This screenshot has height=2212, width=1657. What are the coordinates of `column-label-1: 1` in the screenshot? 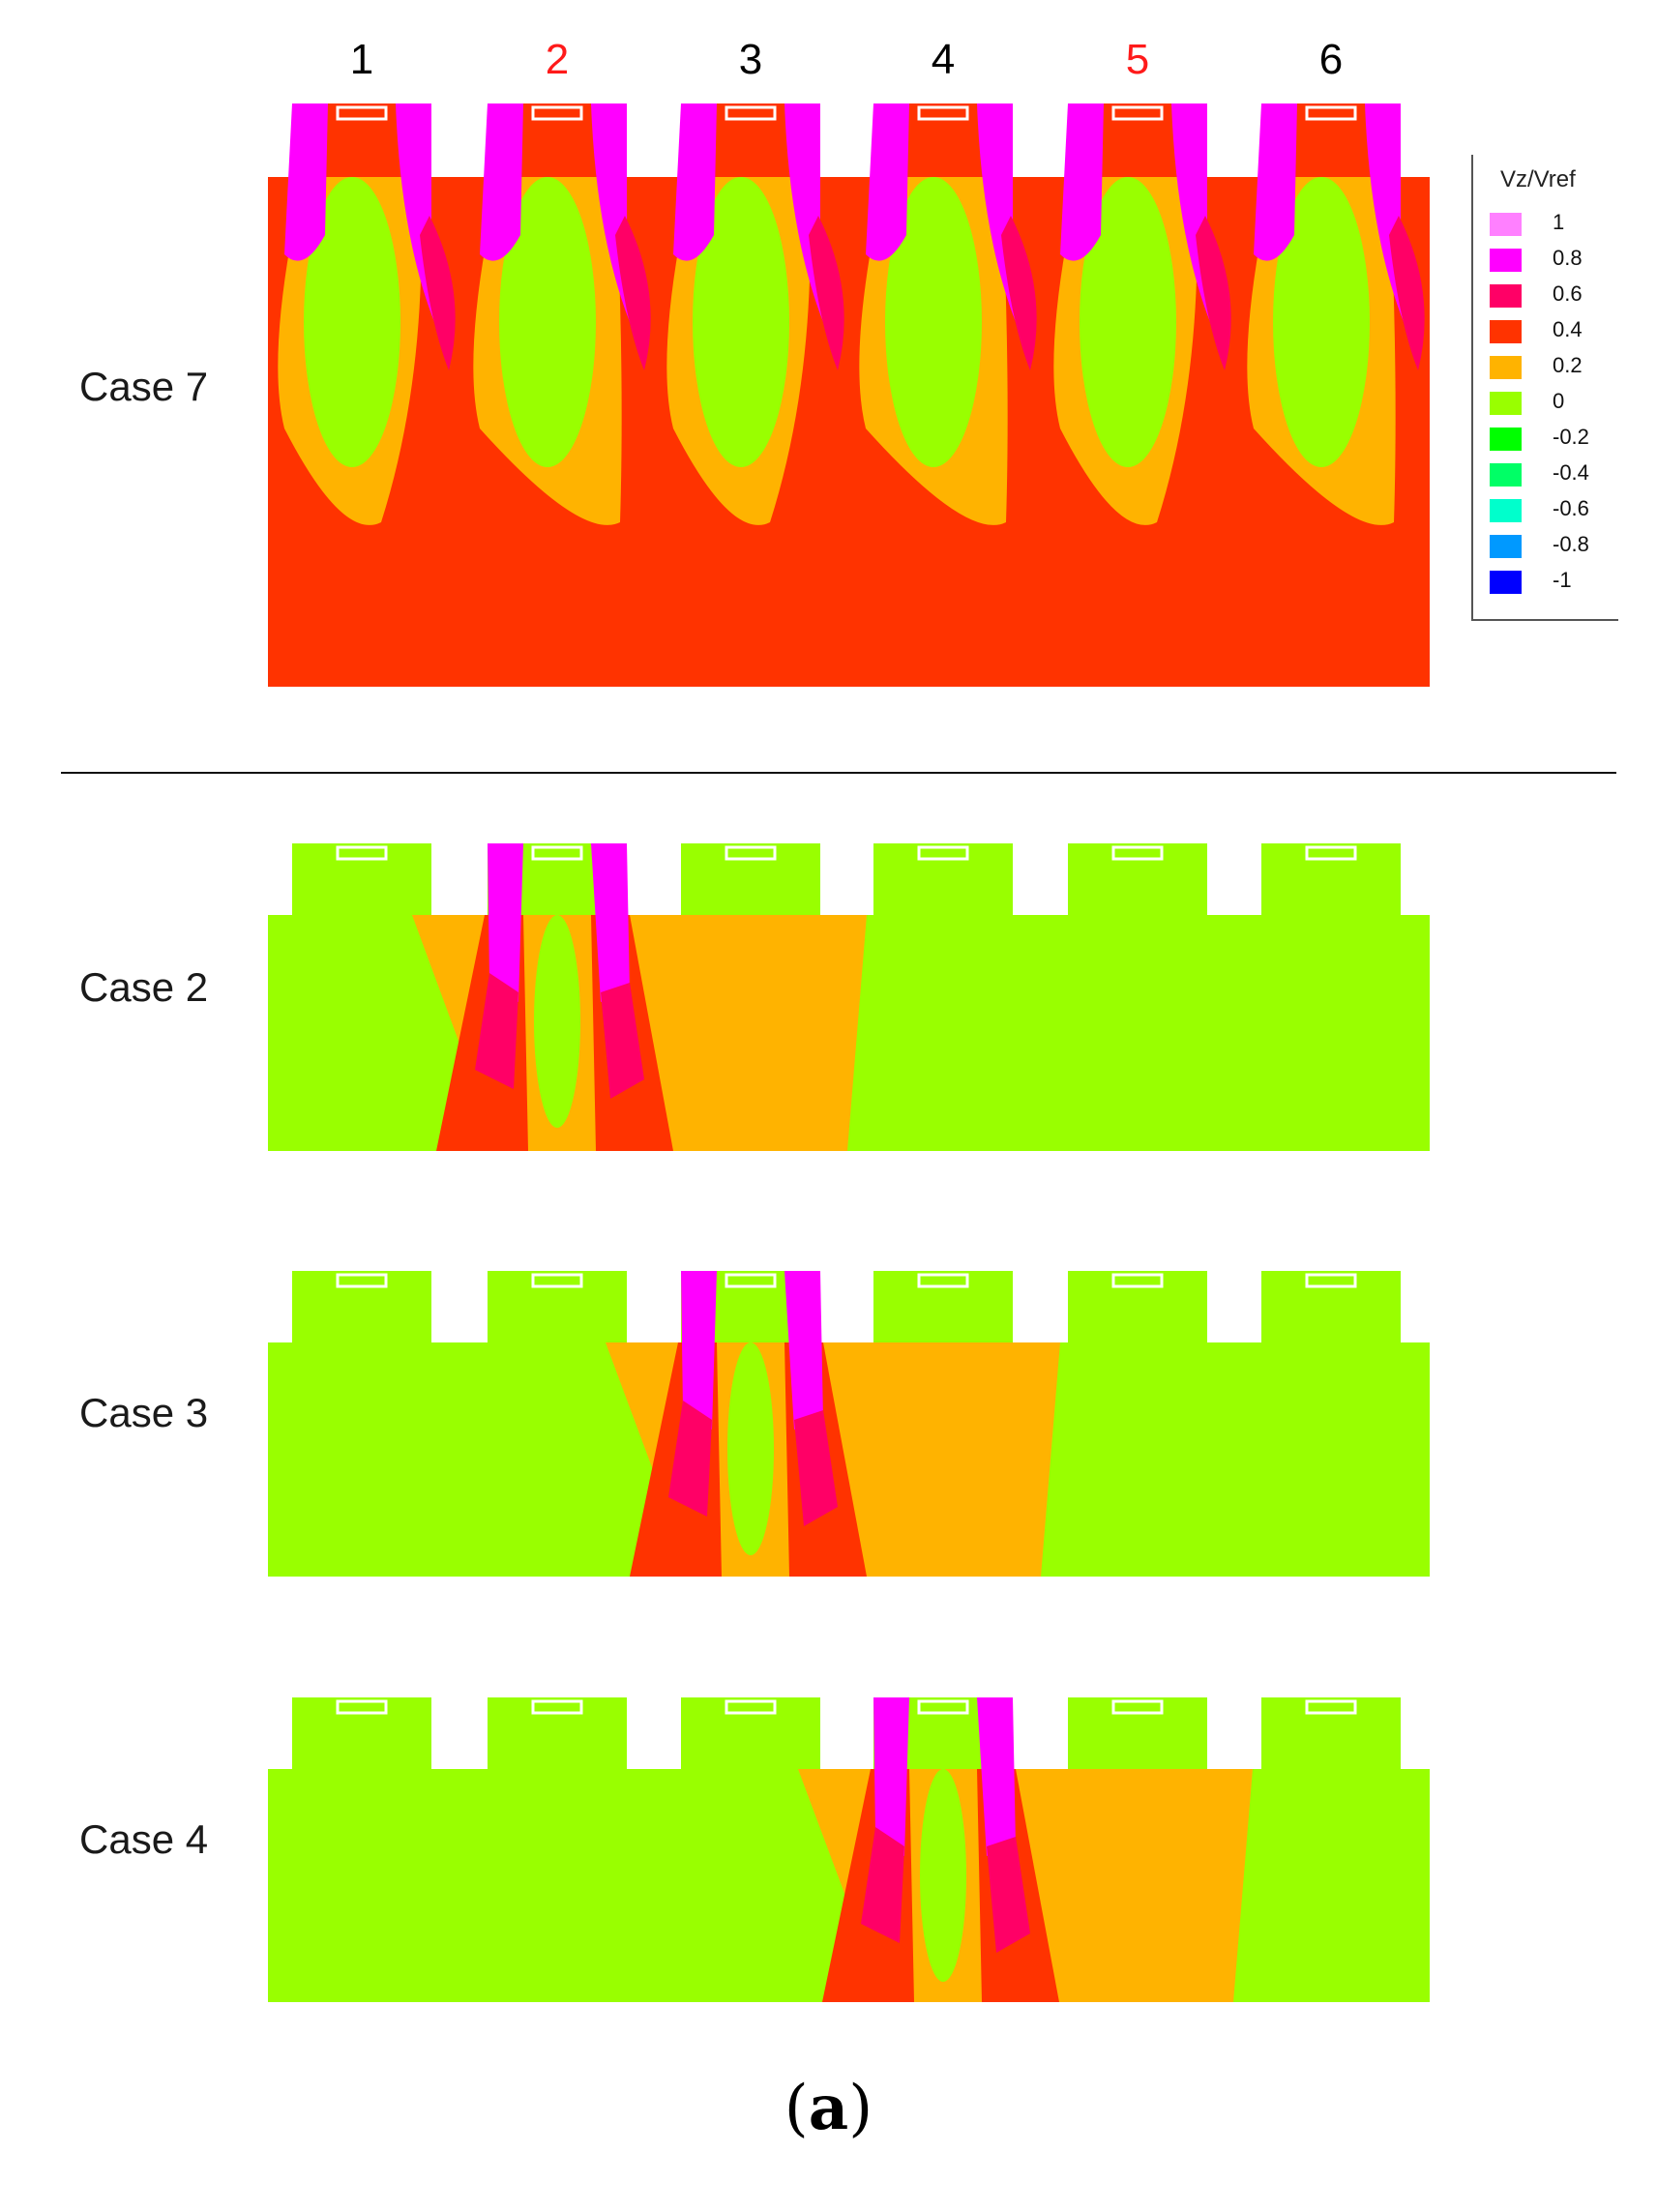 It's located at (361, 60).